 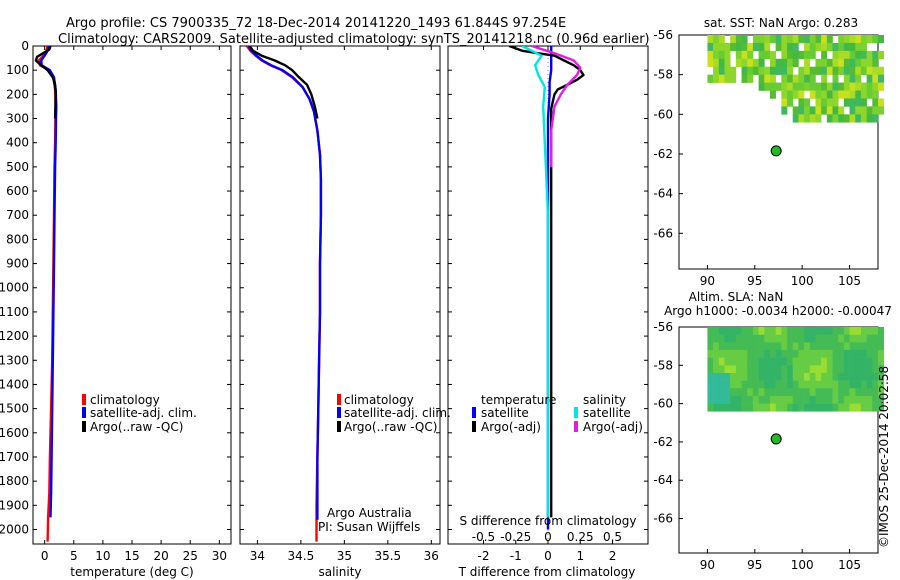 What do you see at coordinates (25, 46) in the screenshot?
I see `depth-tick-label: 0` at bounding box center [25, 46].